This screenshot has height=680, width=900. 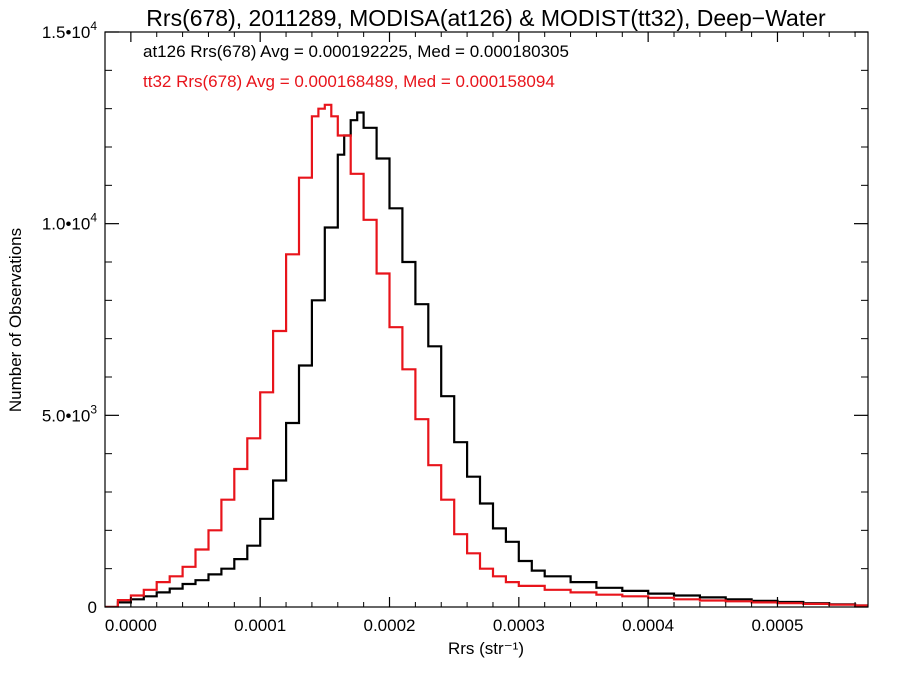 What do you see at coordinates (15, 320) in the screenshot?
I see `y-axis-title: Number of Observations` at bounding box center [15, 320].